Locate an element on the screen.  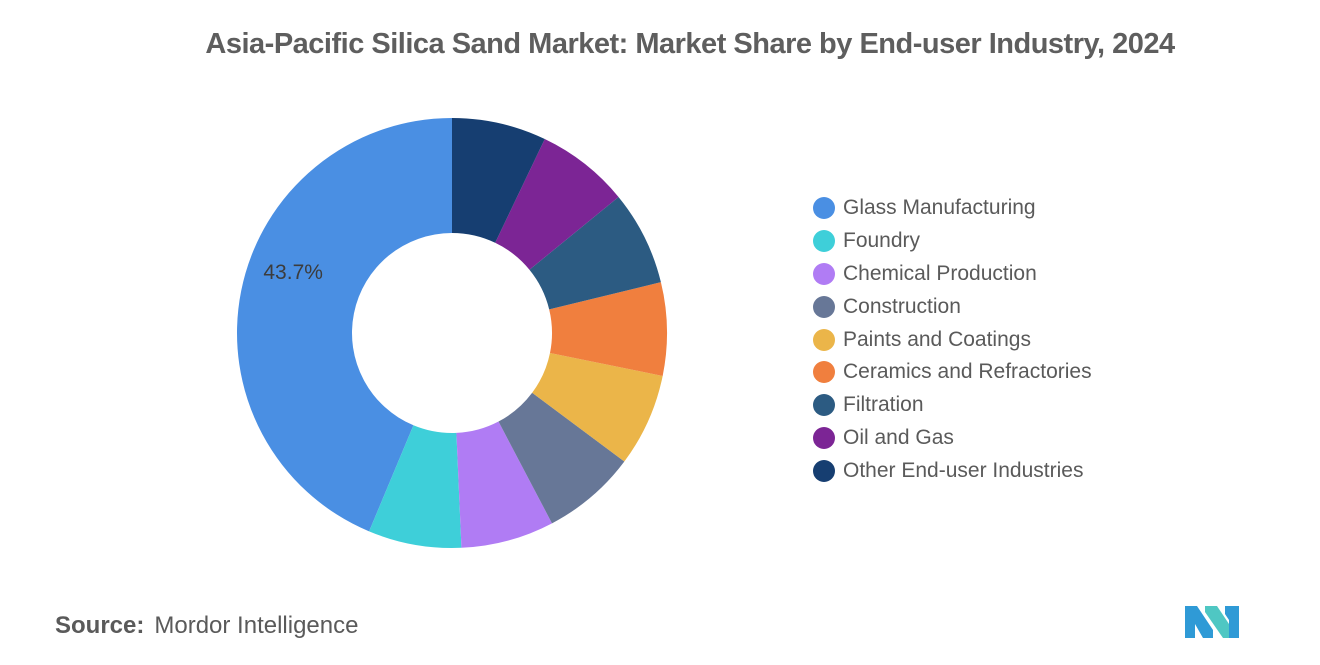
slice-ceramics-and-refractories is located at coordinates (608, 329).